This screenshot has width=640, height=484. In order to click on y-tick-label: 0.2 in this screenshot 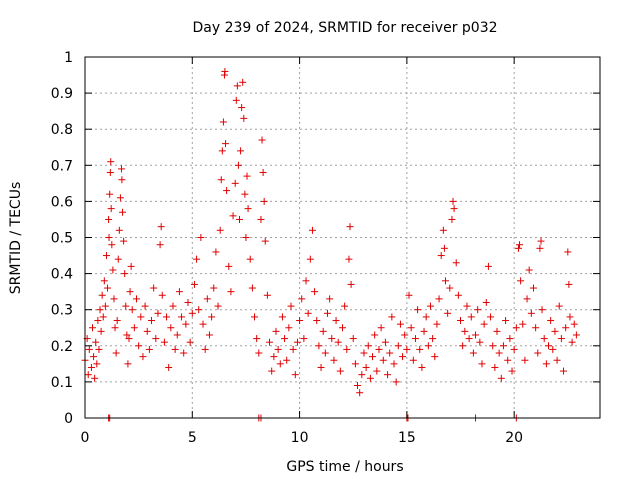, I will do `click(62, 347)`.